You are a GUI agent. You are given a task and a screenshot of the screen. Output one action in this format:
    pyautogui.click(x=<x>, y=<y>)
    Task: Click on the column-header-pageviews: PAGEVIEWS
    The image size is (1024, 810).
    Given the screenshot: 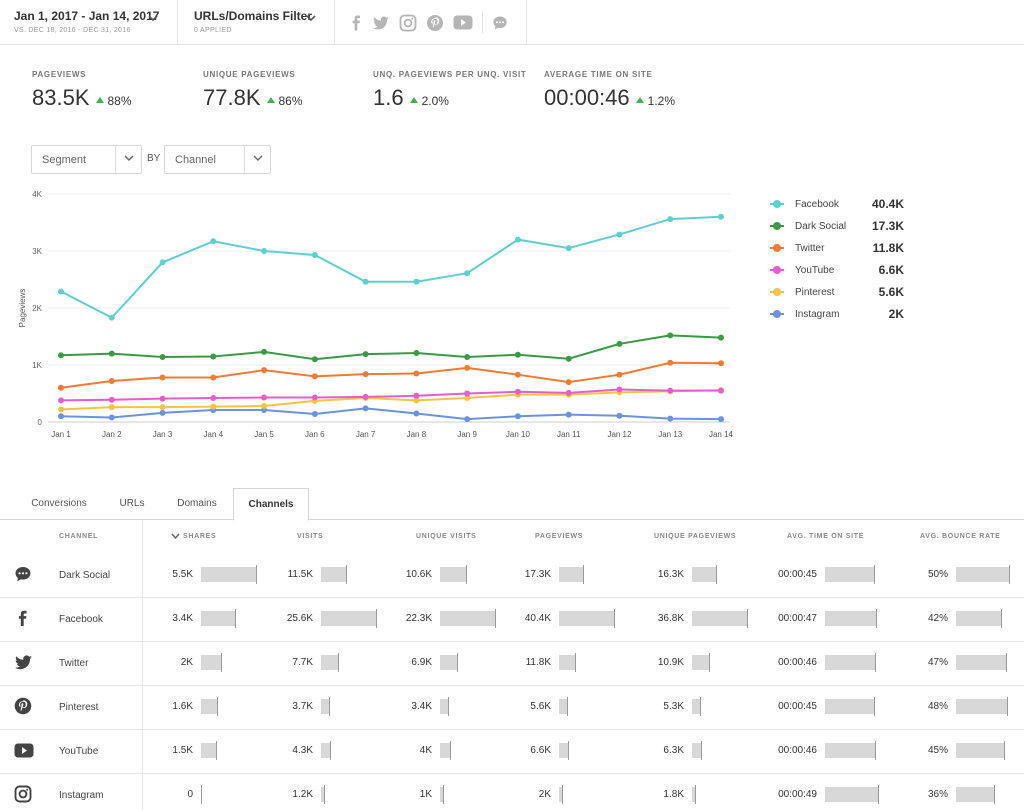 What is the action you would take?
    pyautogui.click(x=559, y=536)
    